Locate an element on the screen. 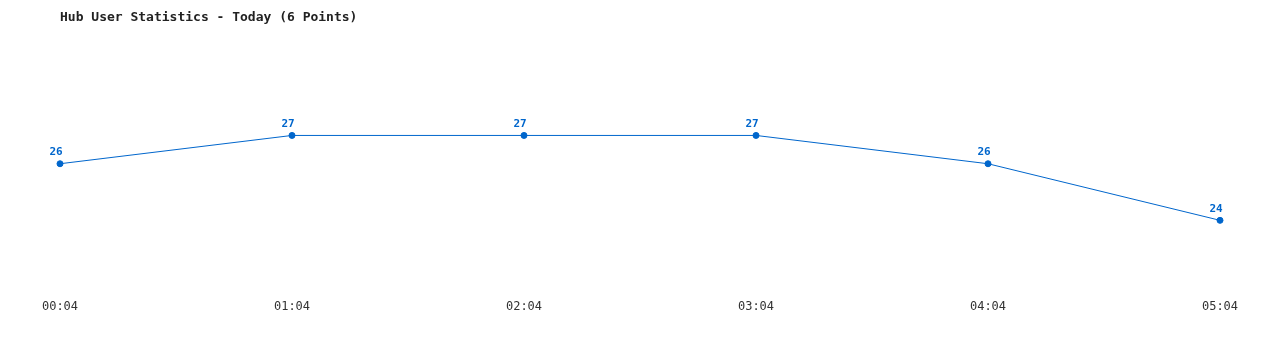 The height and width of the screenshot is (350, 1280). x-tick-label: 02:04 is located at coordinates (524, 305).